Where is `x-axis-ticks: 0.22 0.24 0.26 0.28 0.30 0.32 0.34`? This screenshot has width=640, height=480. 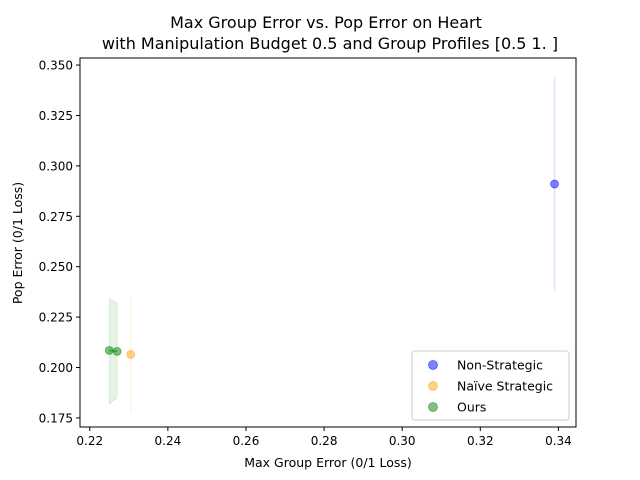
x-axis-ticks: 0.22 0.24 0.26 0.28 0.30 0.32 0.34 is located at coordinates (324, 437).